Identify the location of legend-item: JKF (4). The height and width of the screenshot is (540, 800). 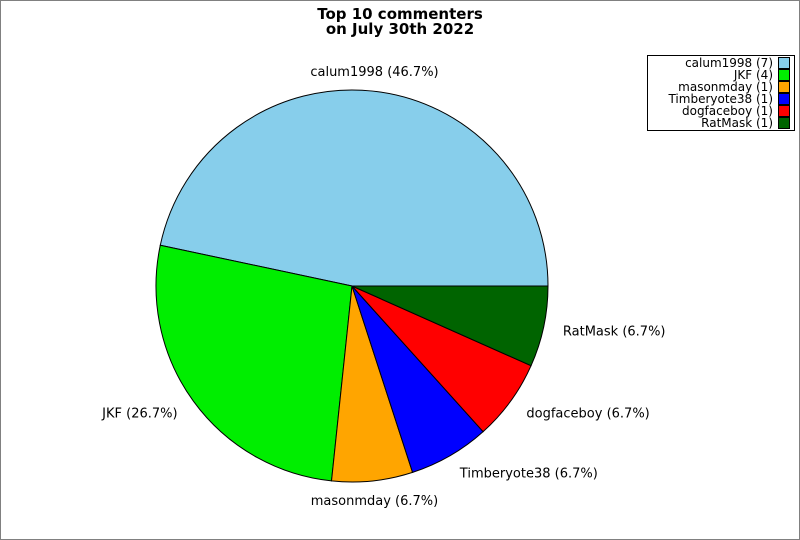
(721, 75).